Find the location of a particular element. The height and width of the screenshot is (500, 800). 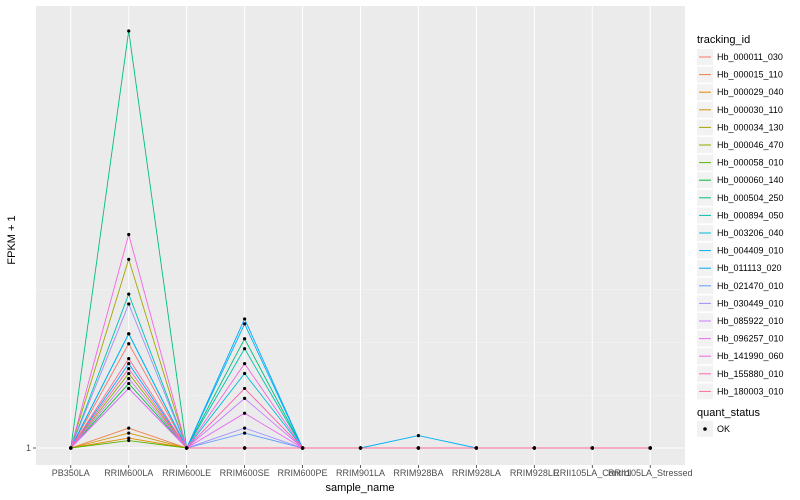

legend-label: Hb_085922_010 is located at coordinates (750, 321).